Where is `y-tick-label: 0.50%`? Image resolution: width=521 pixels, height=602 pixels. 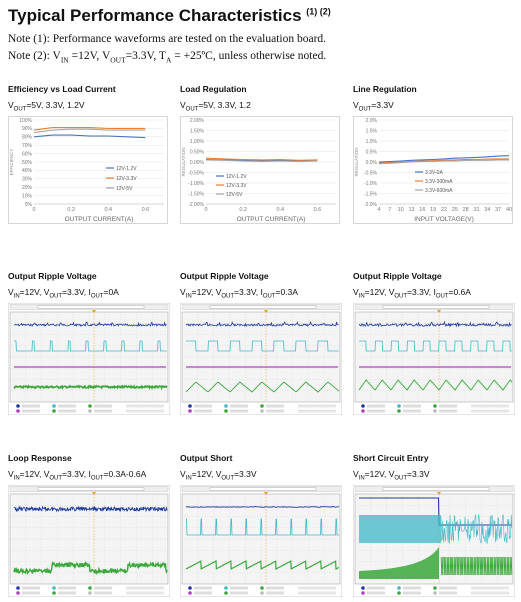
y-tick-label: 0.50% is located at coordinates (197, 152).